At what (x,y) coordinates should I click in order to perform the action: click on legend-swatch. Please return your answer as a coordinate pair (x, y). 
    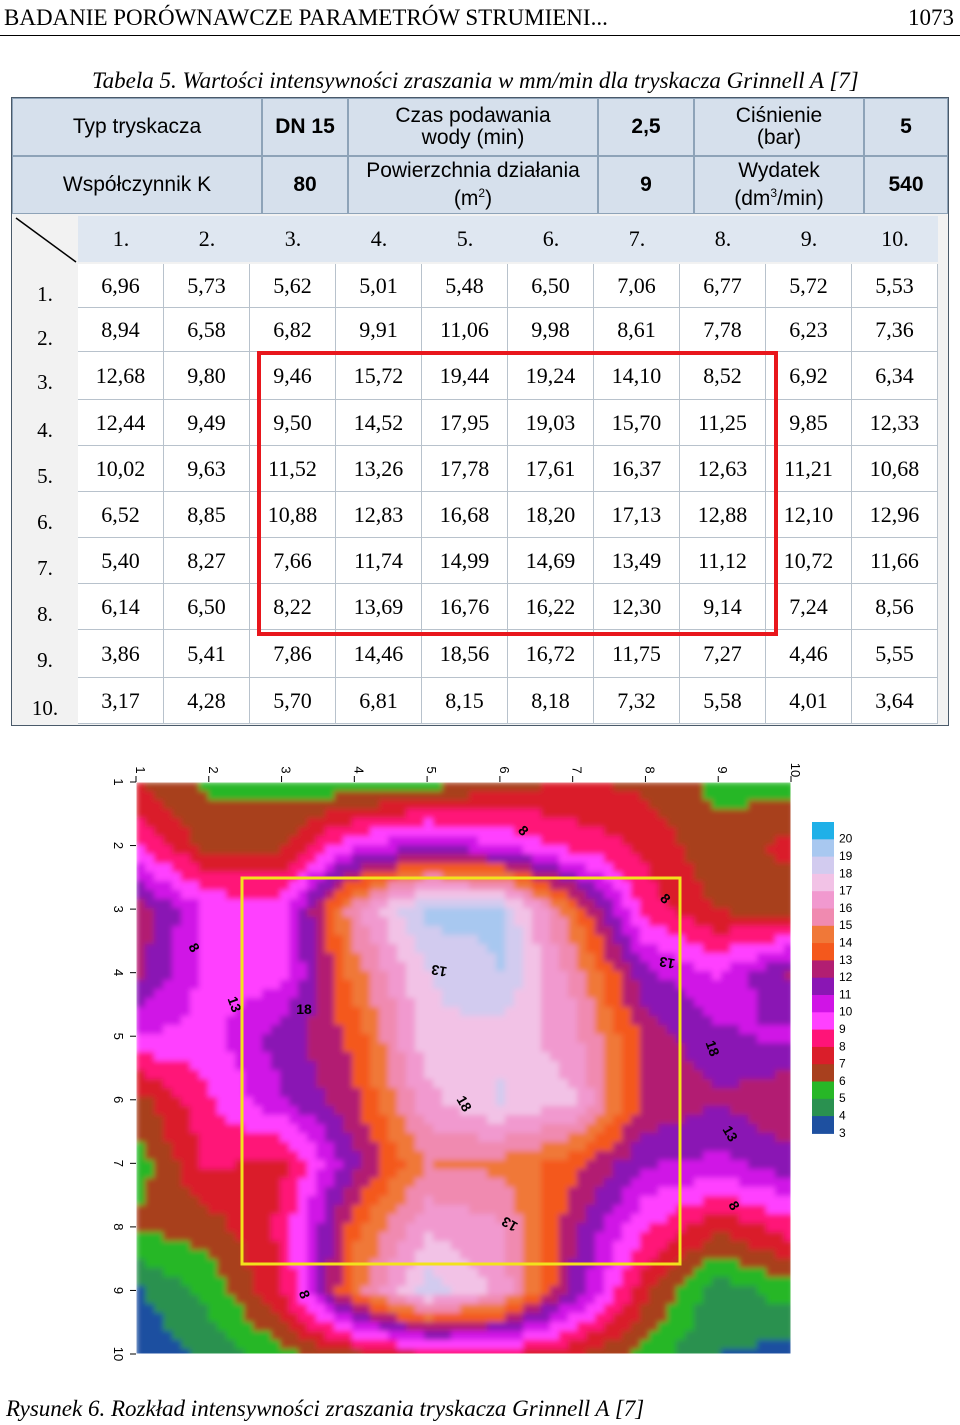
    Looking at the image, I should click on (823, 900).